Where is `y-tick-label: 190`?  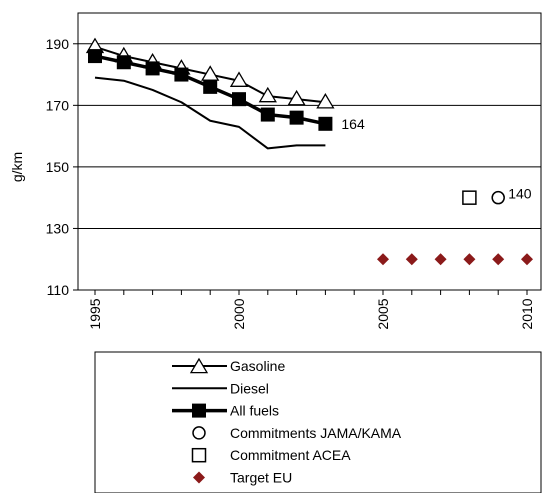 y-tick-label: 190 is located at coordinates (58, 44).